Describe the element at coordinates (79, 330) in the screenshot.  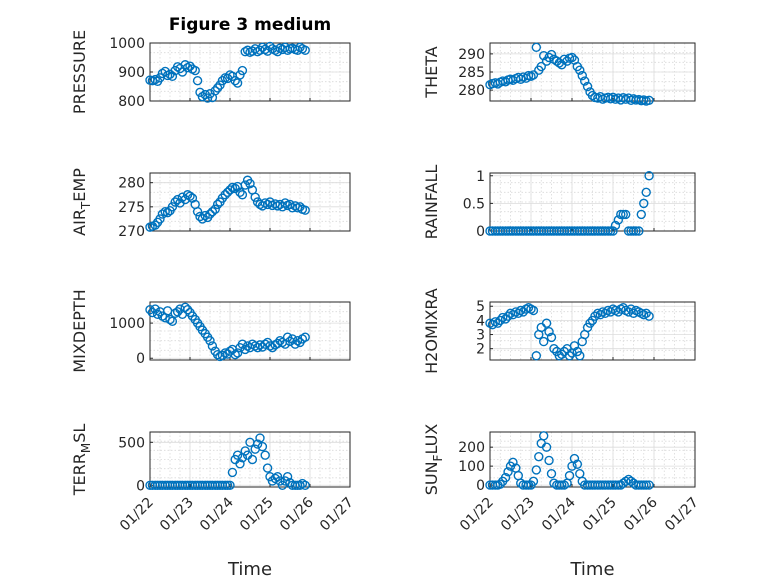
I see `y-axis-label: MIXDEPTH` at that location.